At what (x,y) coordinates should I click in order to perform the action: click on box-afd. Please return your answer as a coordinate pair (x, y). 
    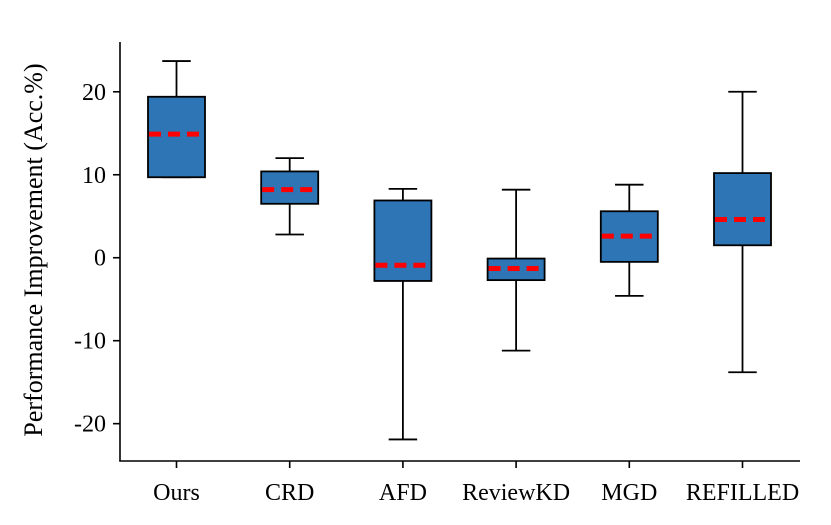
    Looking at the image, I should click on (403, 314).